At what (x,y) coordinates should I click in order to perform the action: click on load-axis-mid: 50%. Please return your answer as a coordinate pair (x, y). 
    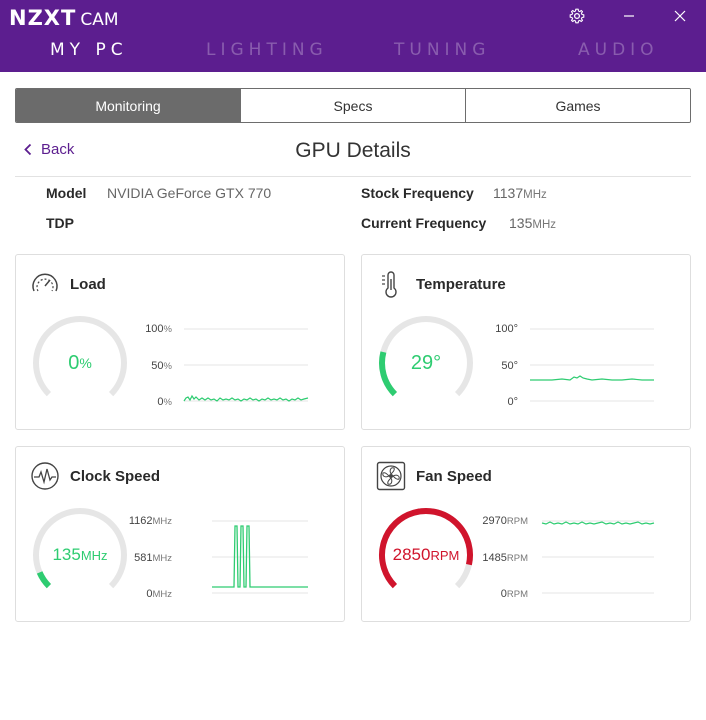
    Looking at the image, I should click on (161, 366).